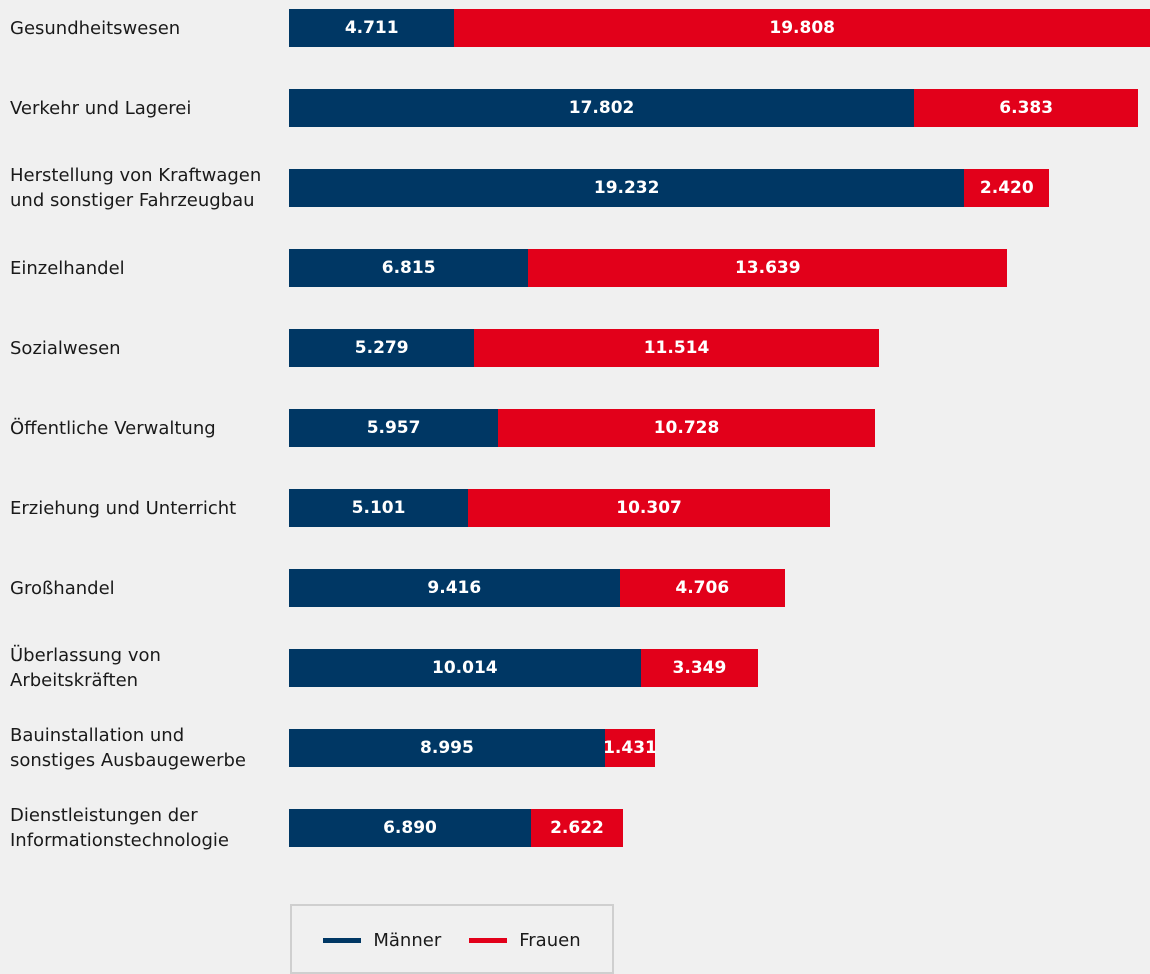 The width and height of the screenshot is (1150, 974). What do you see at coordinates (147, 588) in the screenshot?
I see `category-label: Großhandel` at bounding box center [147, 588].